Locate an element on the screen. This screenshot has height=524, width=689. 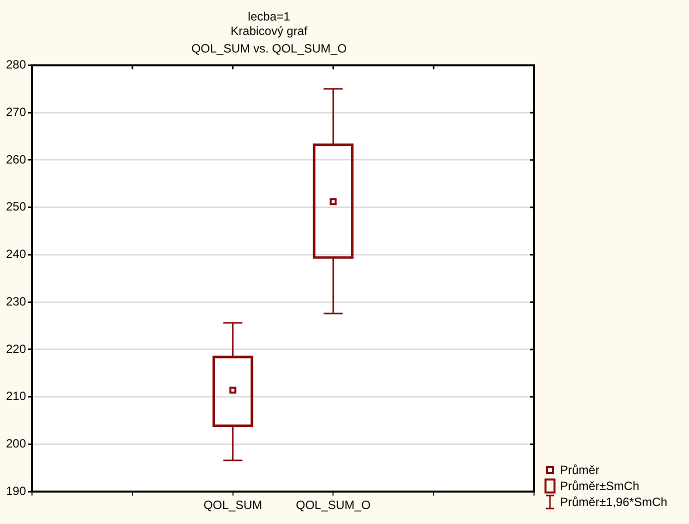
y-tick-label: 230 is located at coordinates (16, 301).